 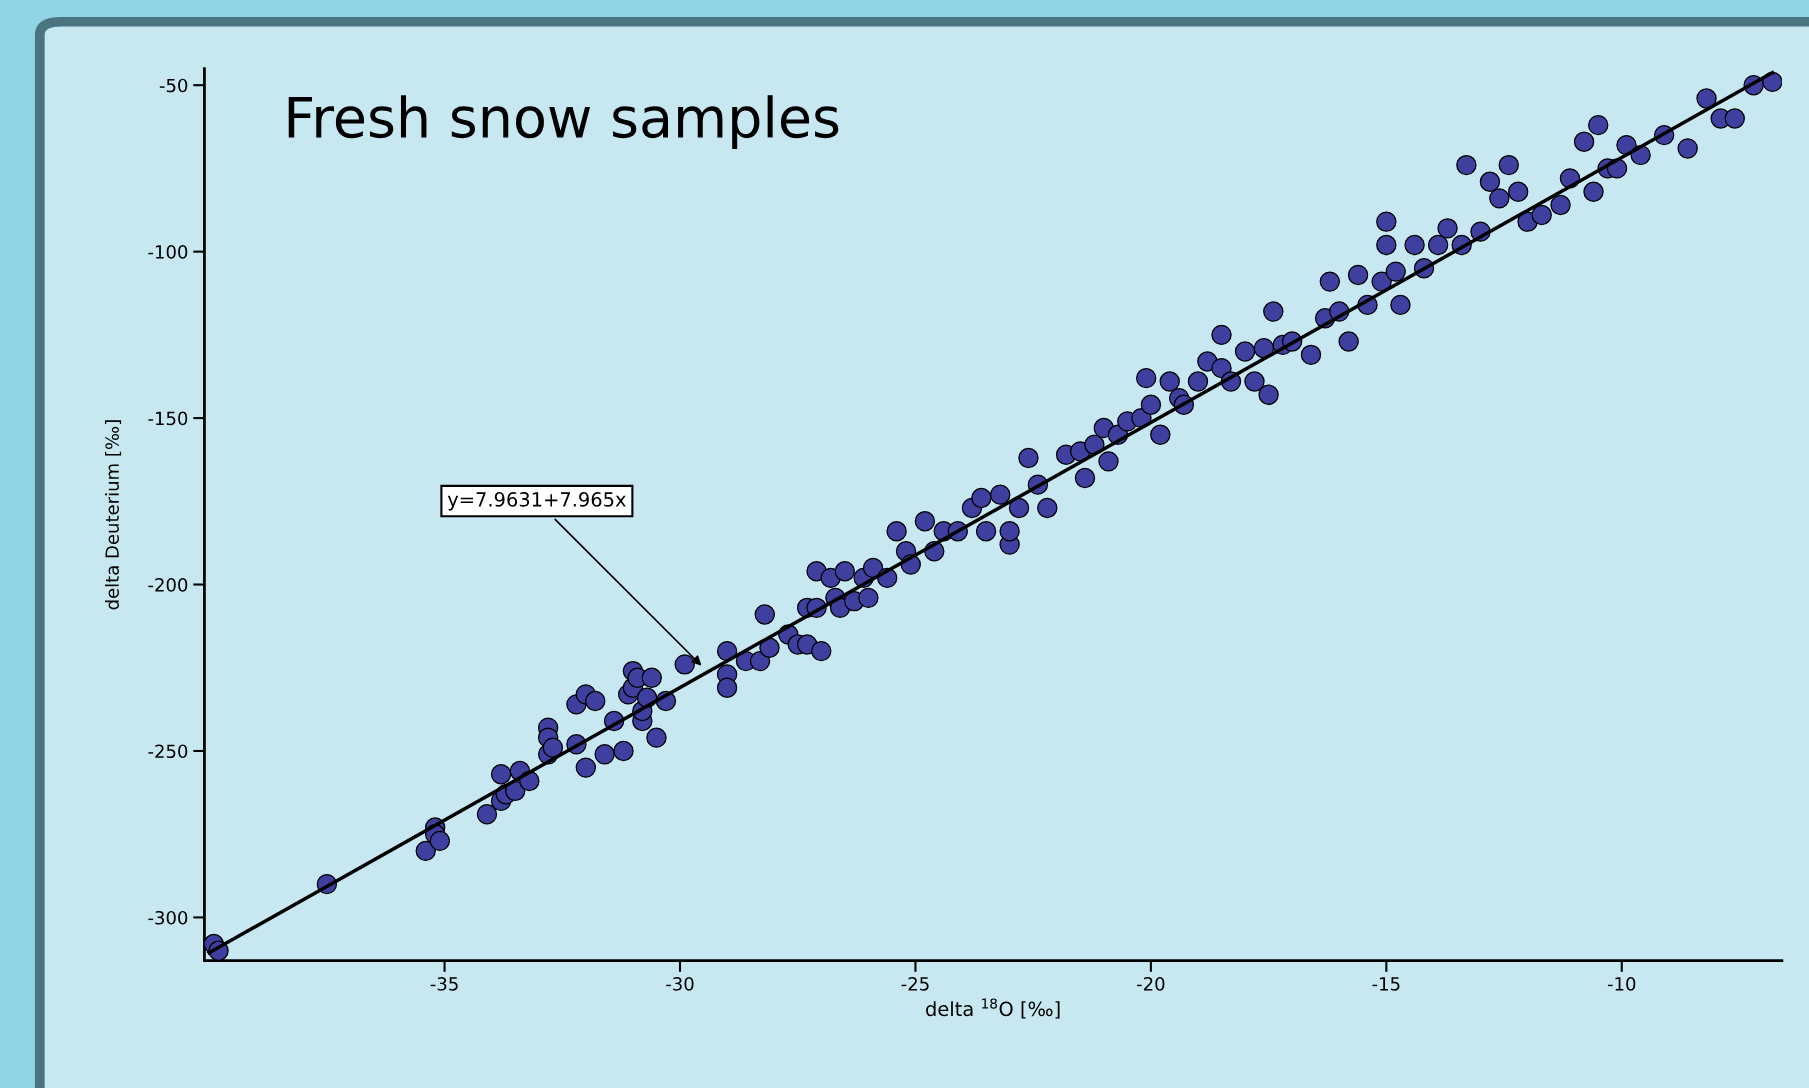 What do you see at coordinates (168, 418) in the screenshot?
I see `y-tick-label: -150` at bounding box center [168, 418].